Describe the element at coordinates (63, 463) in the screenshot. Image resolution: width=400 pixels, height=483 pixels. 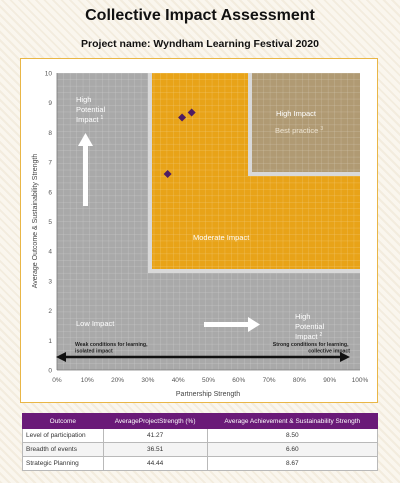
I see `cell-outcome: Strategic Planning` at that location.